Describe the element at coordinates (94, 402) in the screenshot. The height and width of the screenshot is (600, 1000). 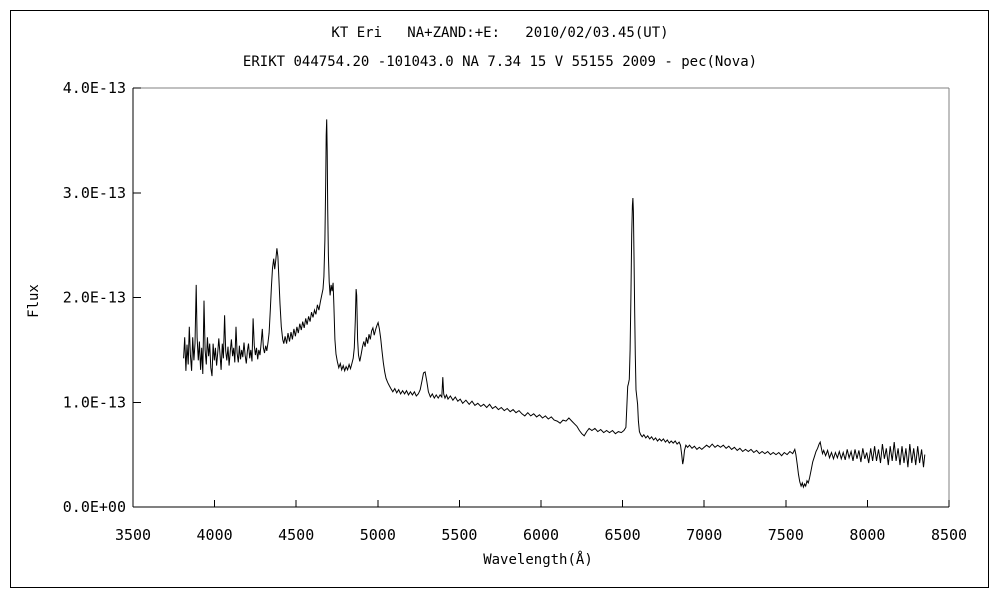
I see `y-tick-label: 1.0E-13` at that location.